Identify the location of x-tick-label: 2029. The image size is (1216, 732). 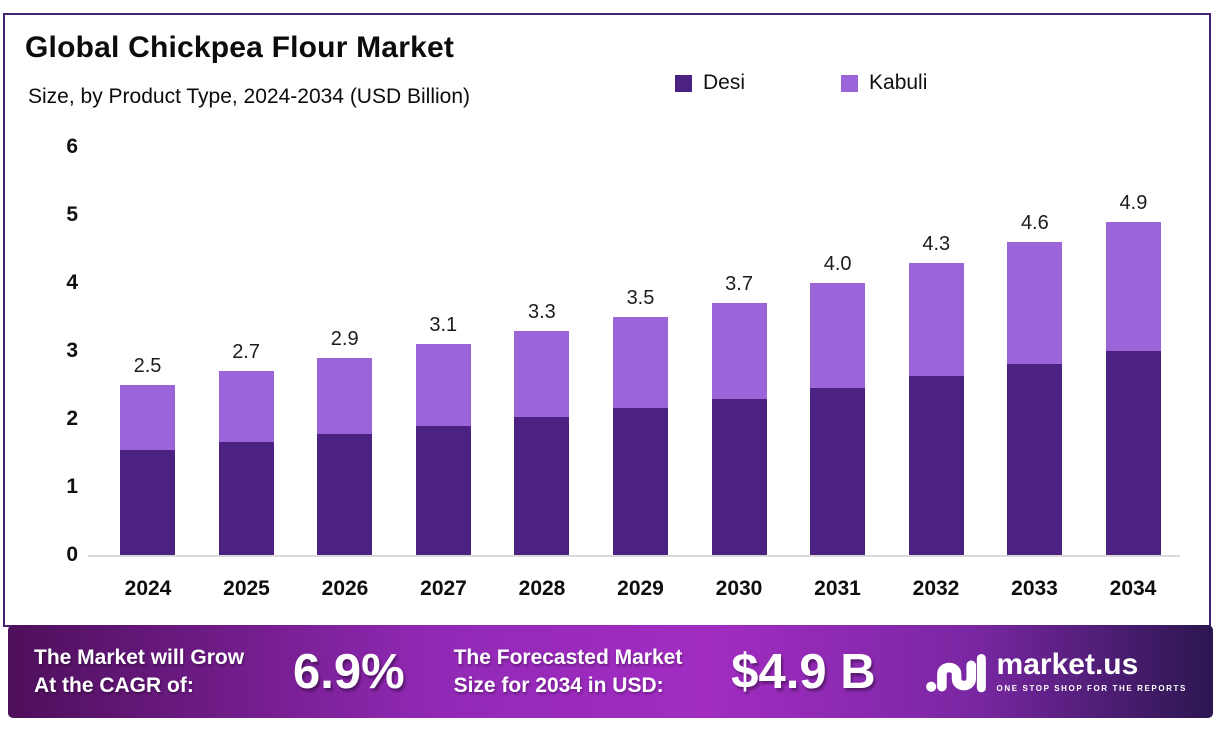
(640, 588).